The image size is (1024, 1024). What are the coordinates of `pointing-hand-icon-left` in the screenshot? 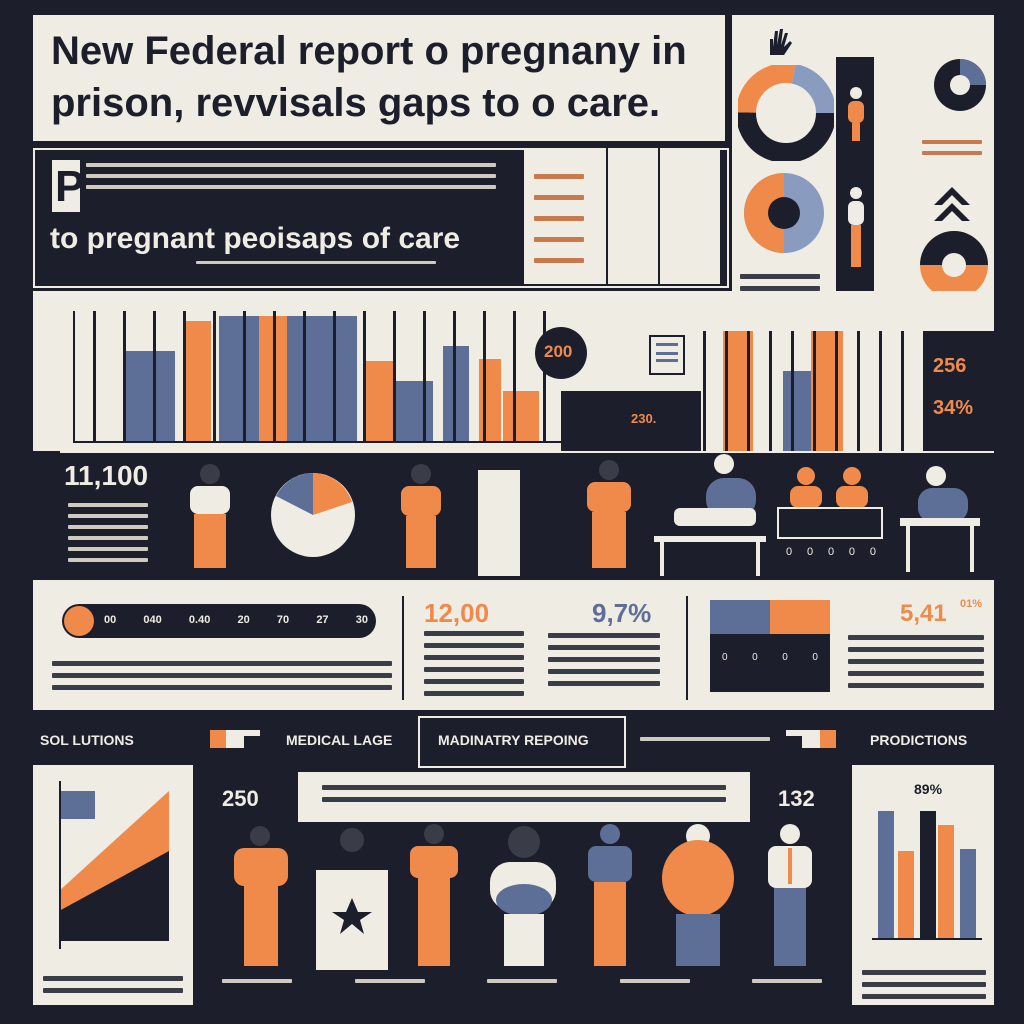 It's located at (236, 741).